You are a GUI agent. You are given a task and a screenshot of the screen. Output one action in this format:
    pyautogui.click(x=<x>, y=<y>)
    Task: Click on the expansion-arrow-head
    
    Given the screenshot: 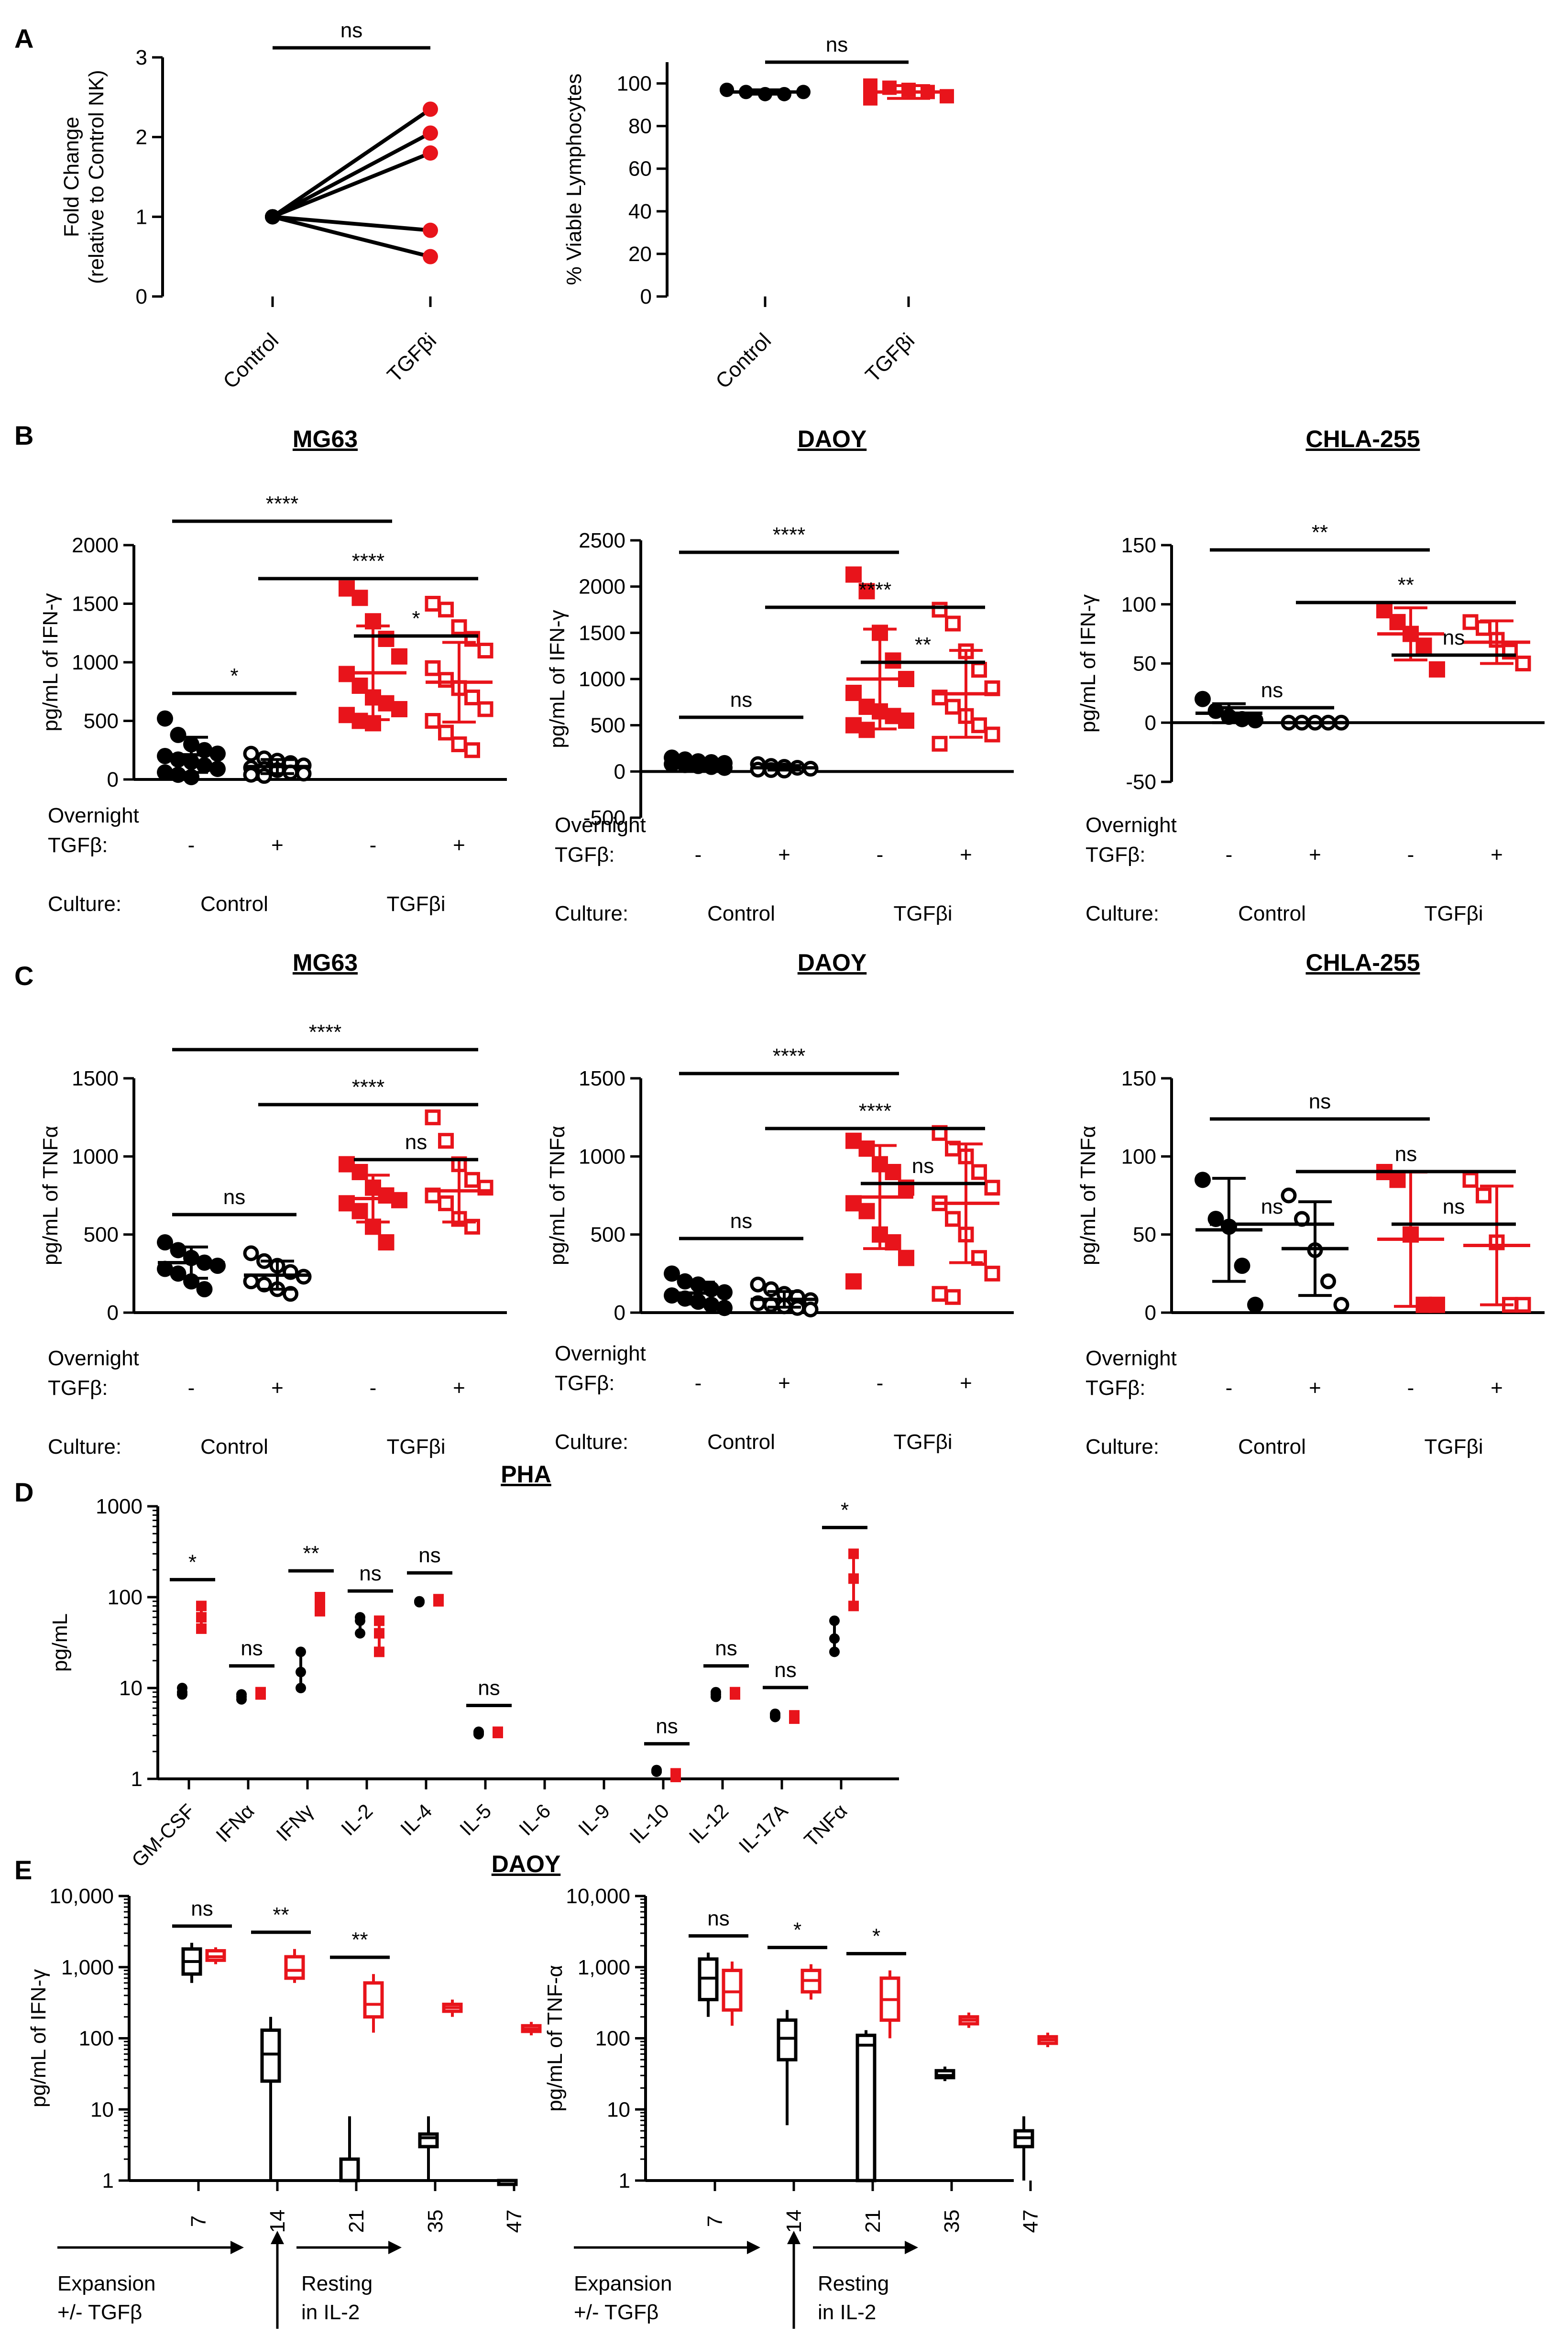 What is the action you would take?
    pyautogui.click(x=237, y=2247)
    